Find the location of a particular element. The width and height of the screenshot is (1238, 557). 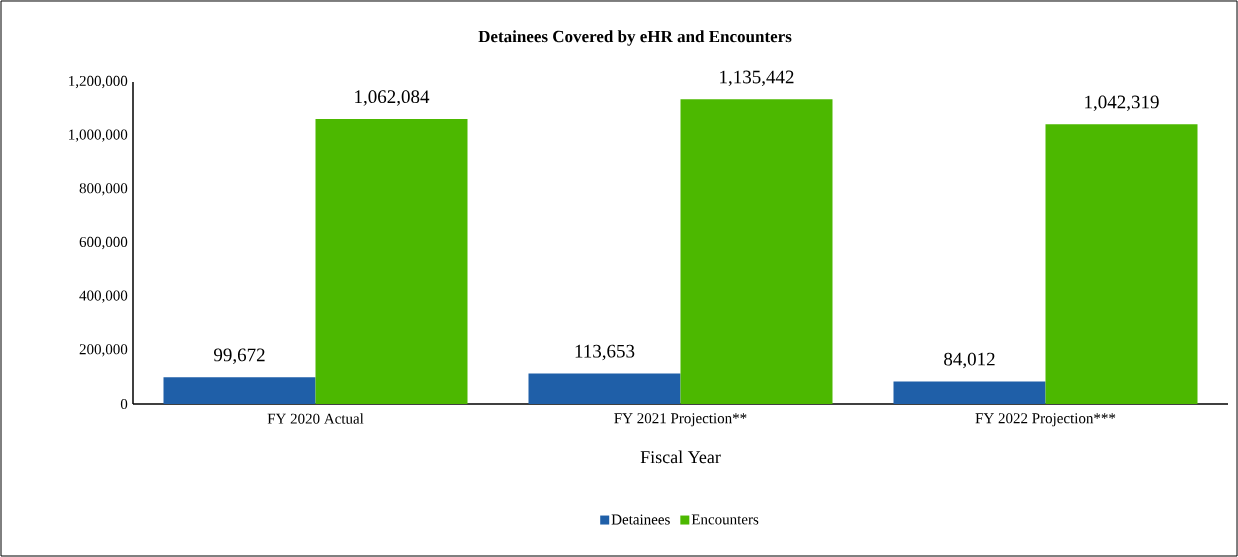

y-tick-label: 200,000 is located at coordinates (103, 350).